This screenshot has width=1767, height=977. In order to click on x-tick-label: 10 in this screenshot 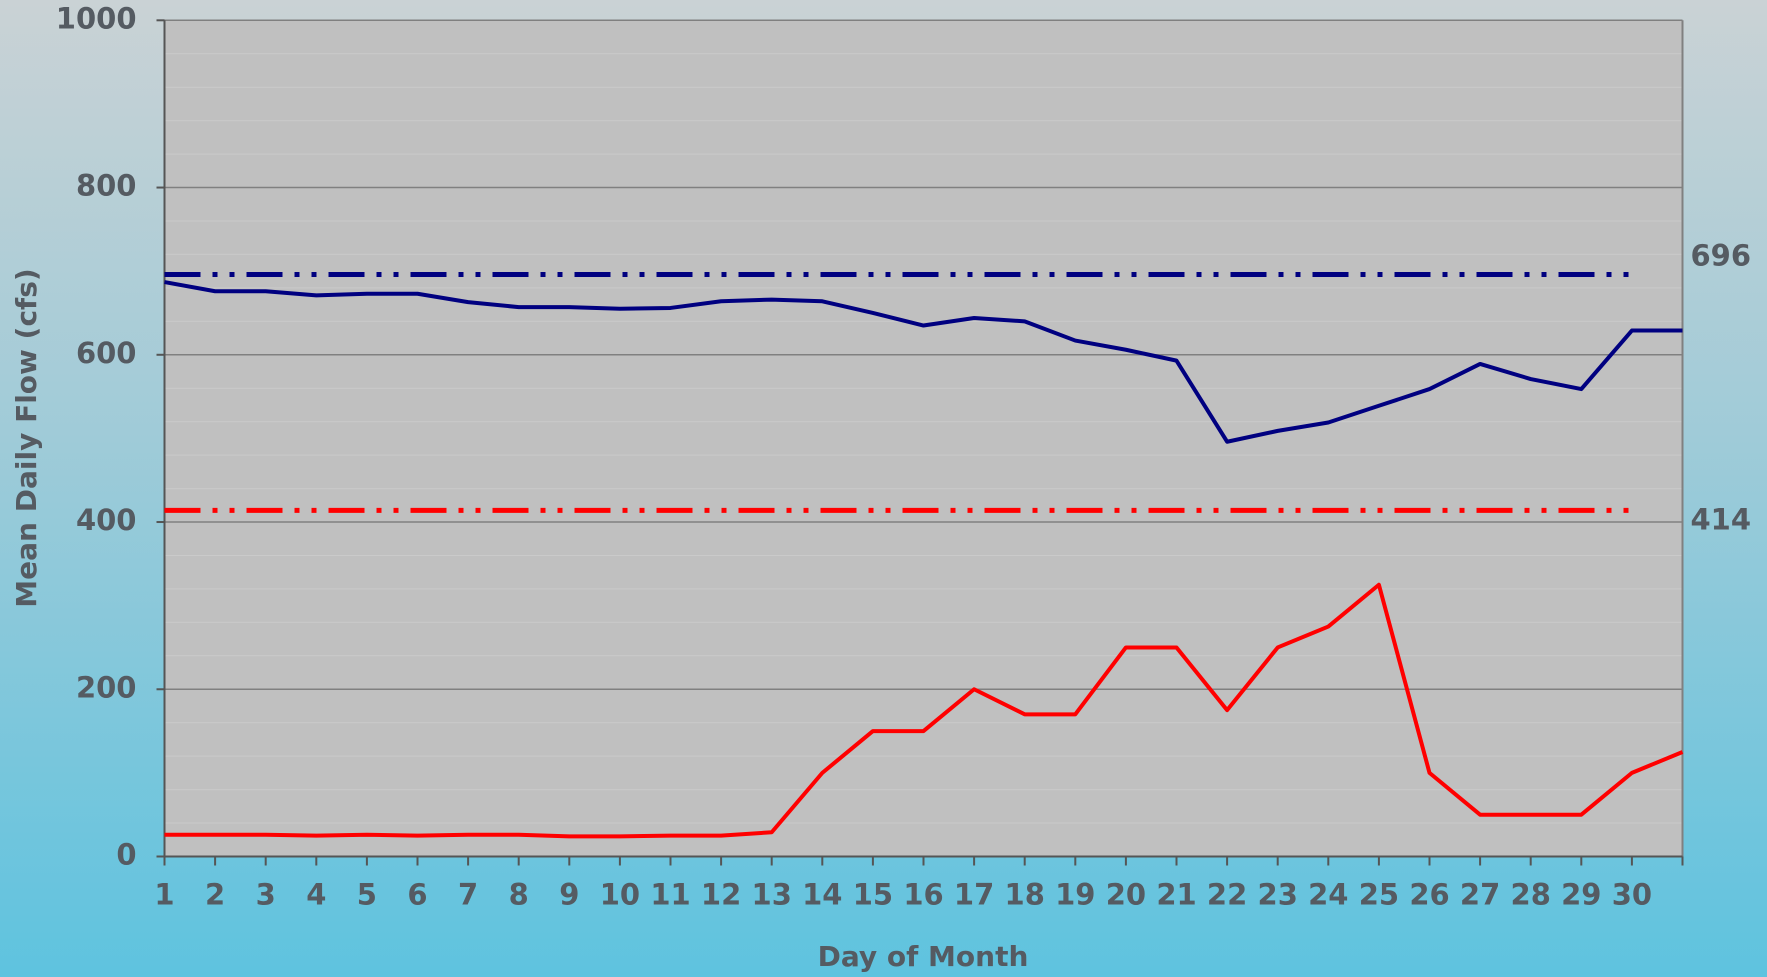, I will do `click(620, 895)`.